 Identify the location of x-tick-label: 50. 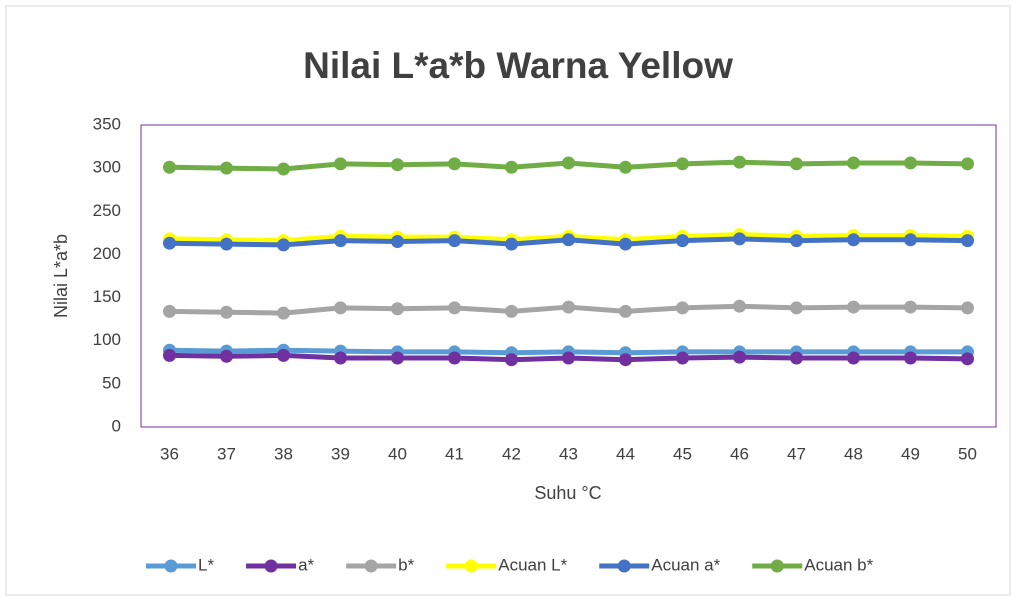
(967, 453).